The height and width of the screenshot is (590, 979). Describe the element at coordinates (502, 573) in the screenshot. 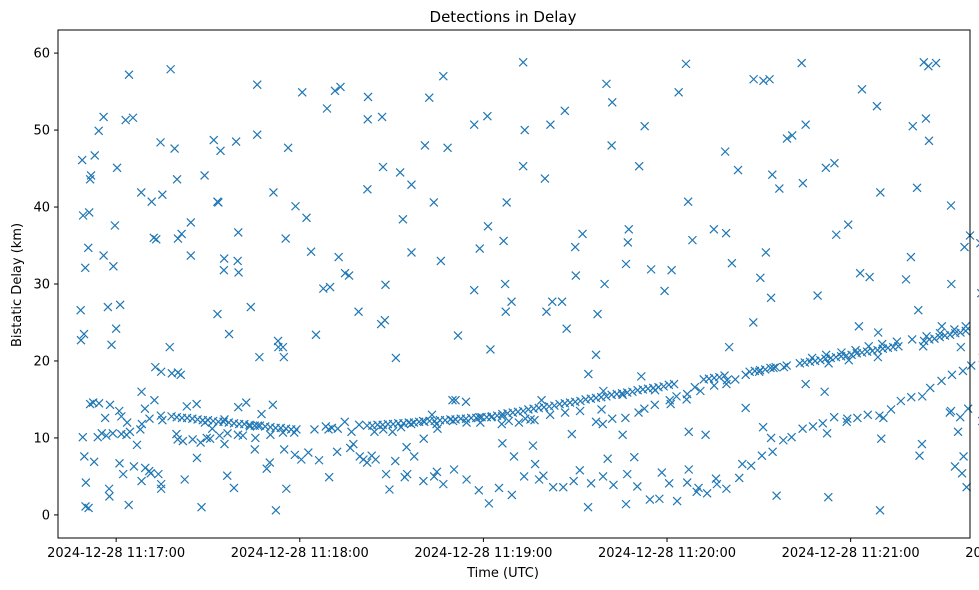

I see `x-axis-label: Time (UTC)` at that location.